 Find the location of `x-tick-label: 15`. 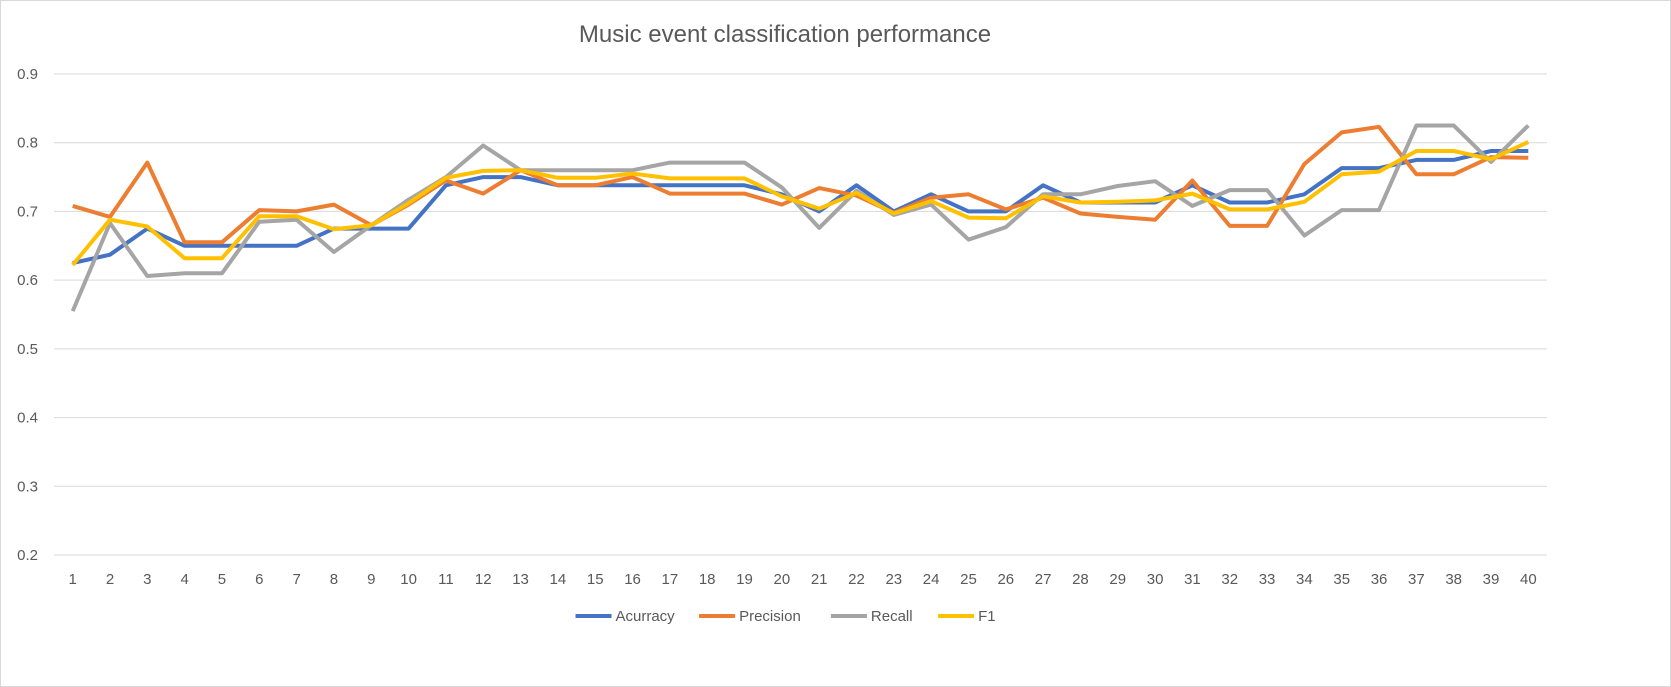

x-tick-label: 15 is located at coordinates (595, 579).